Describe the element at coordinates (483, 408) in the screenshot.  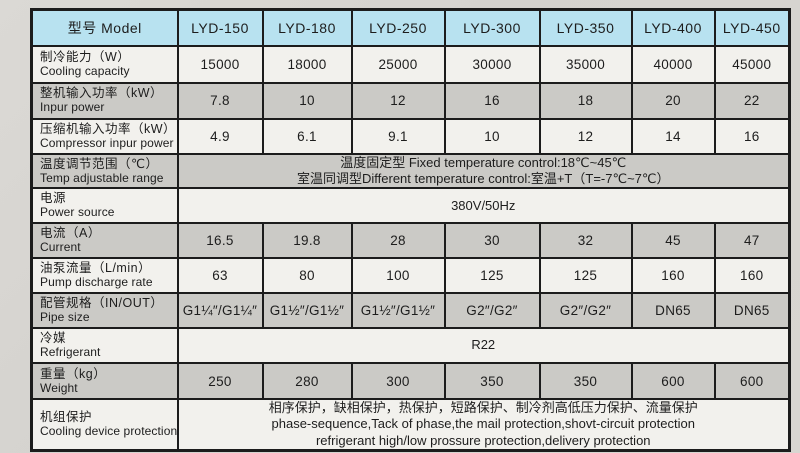
I see `protection-line-1: 相序保护，缺相保护，热保护，短路保护、制冷剂高低压力保护、流量保护` at that location.